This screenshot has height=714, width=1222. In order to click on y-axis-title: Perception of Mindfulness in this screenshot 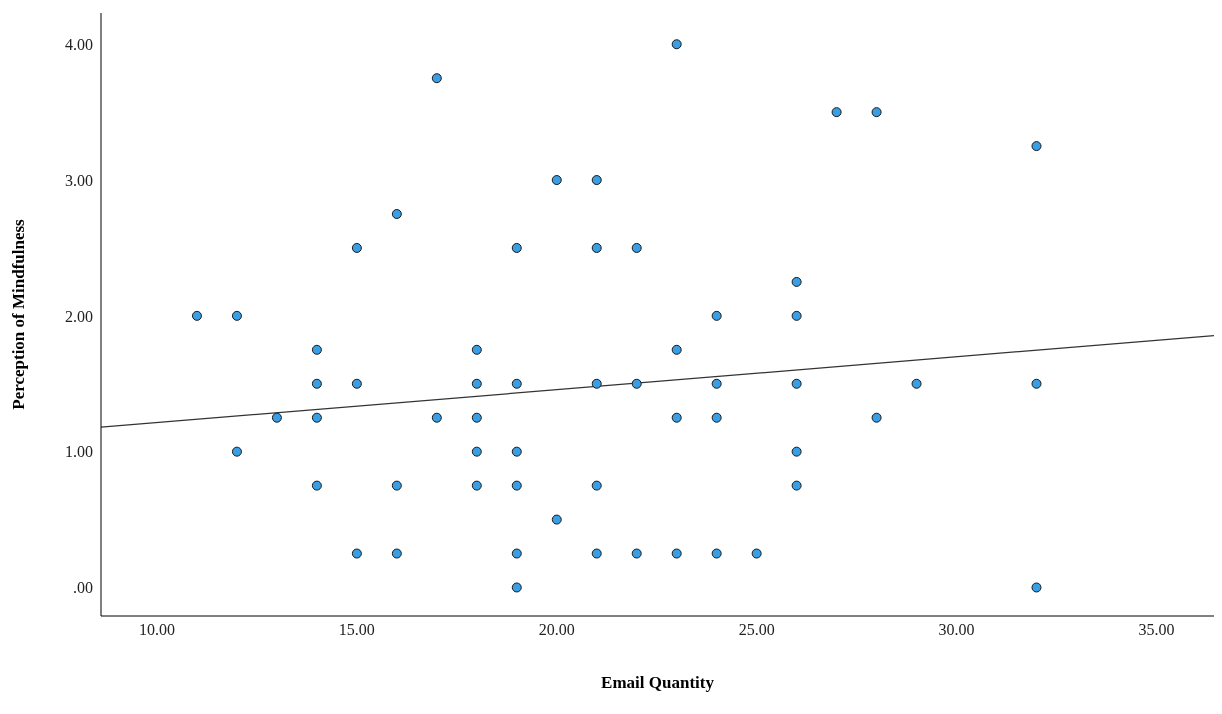, I will do `click(19, 314)`.